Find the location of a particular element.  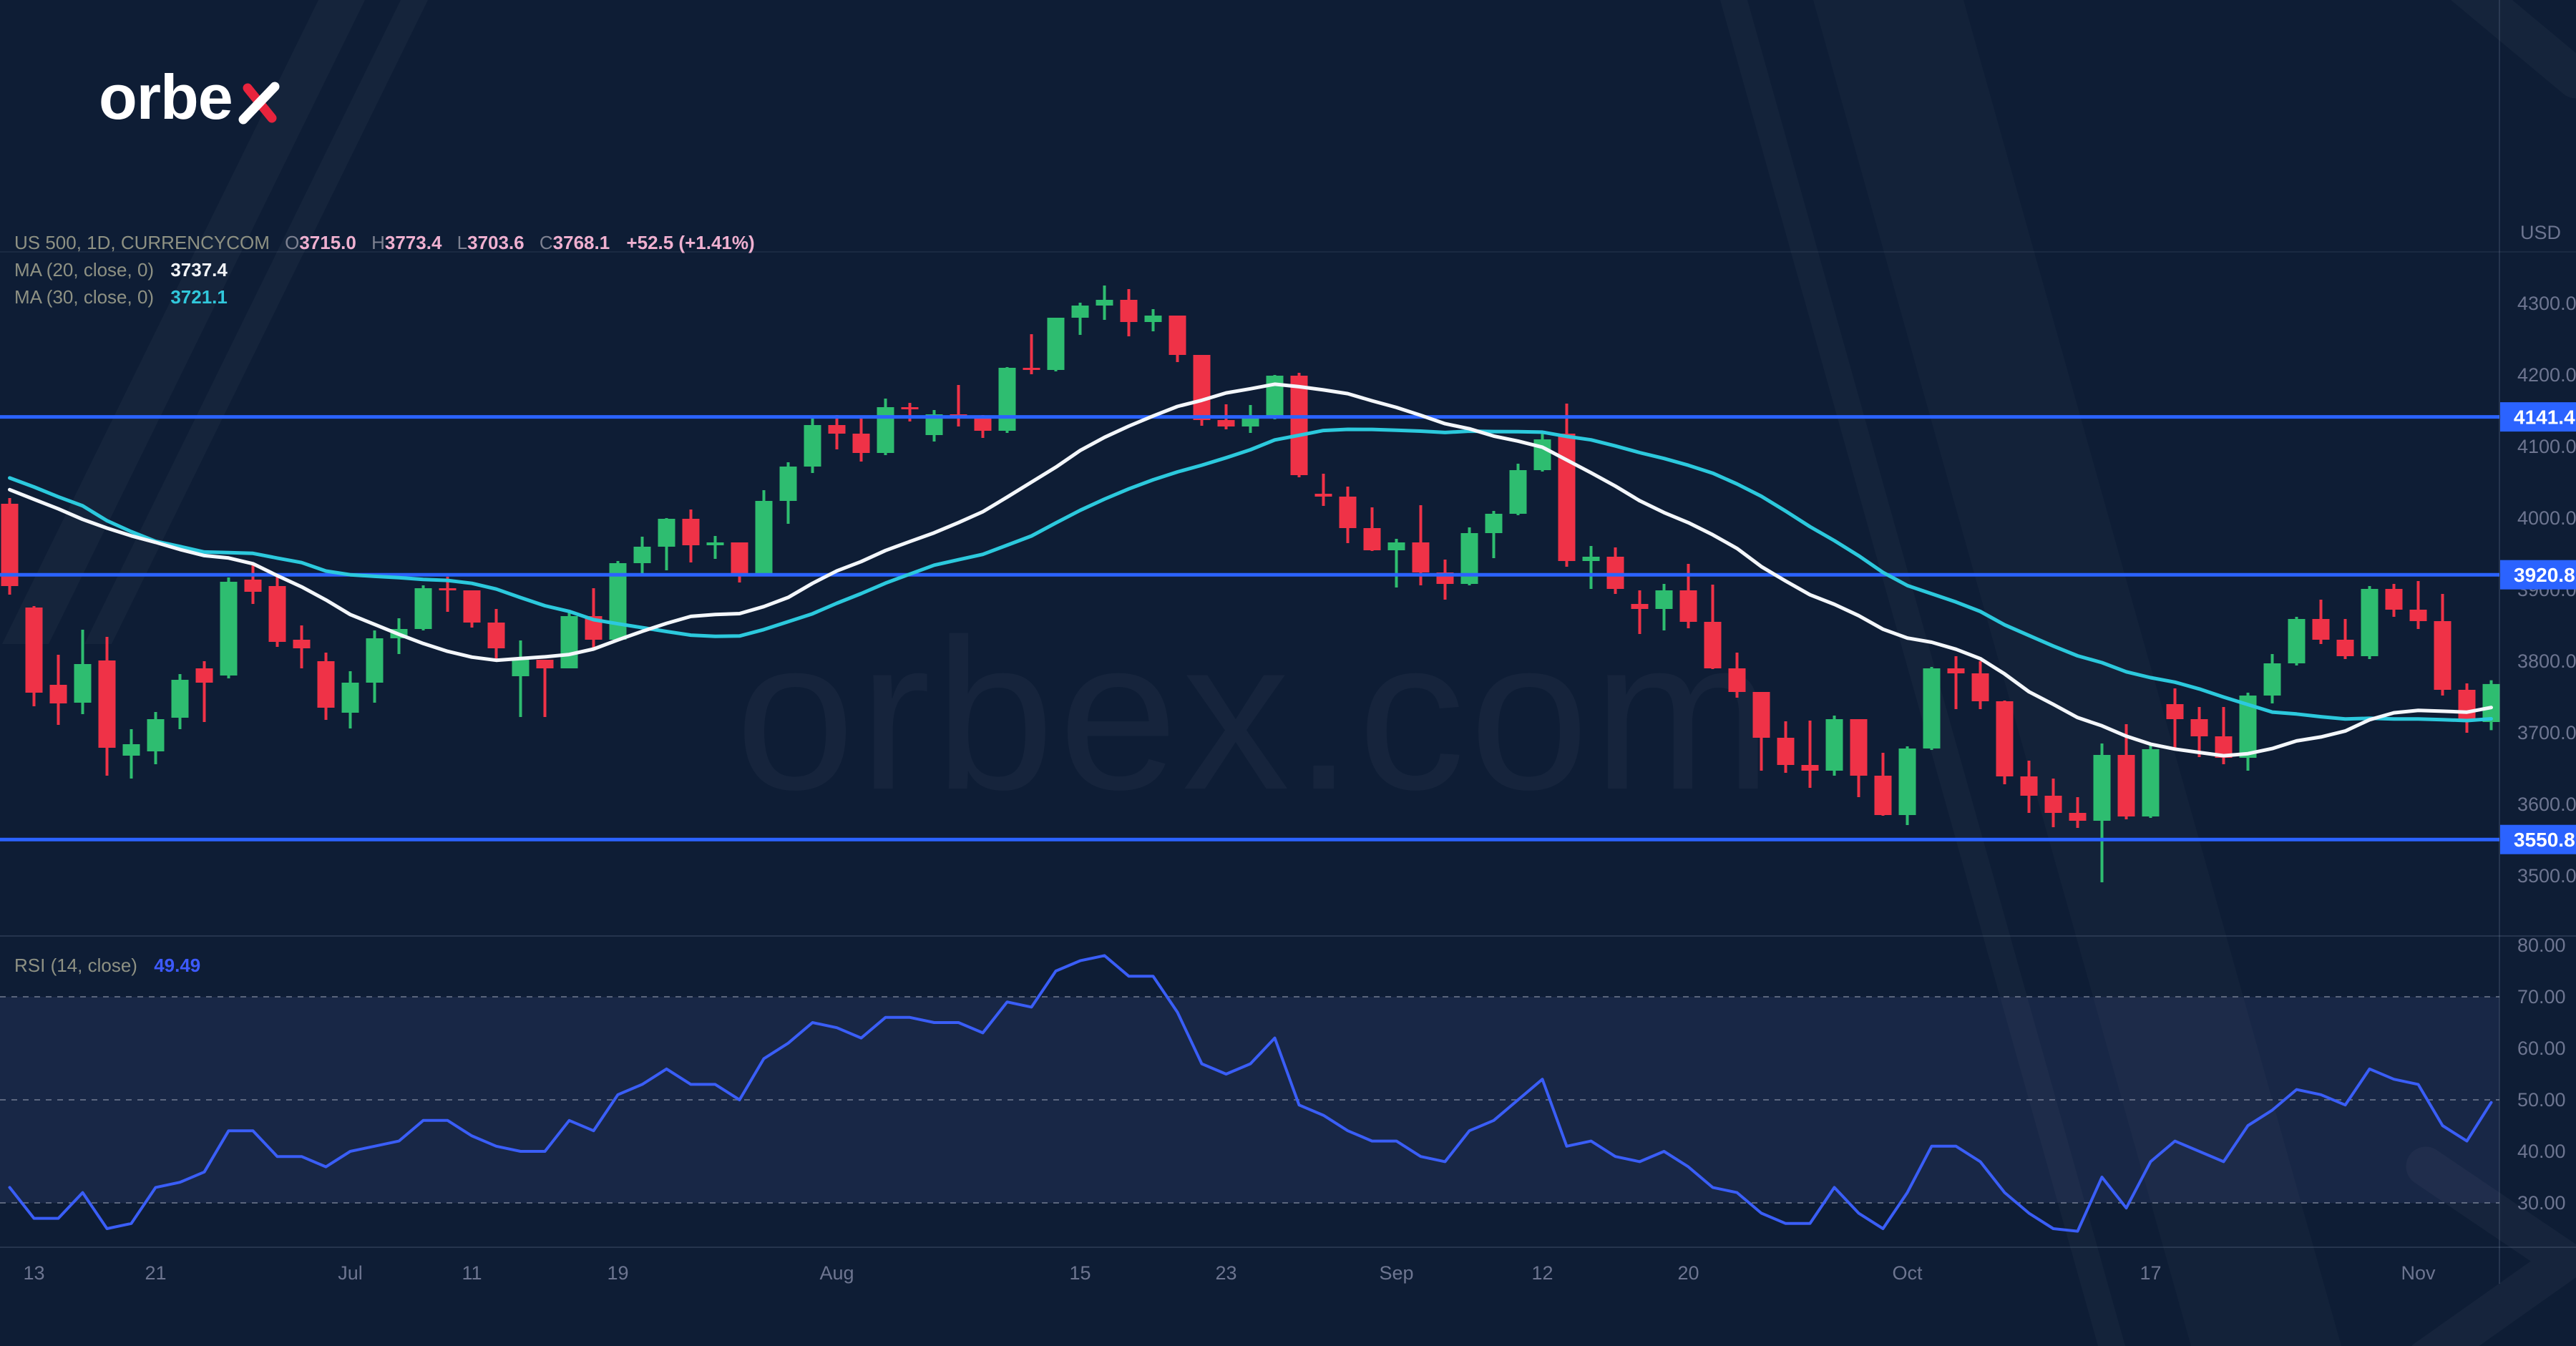

watermark-text: orbex.com is located at coordinates (1256, 714).